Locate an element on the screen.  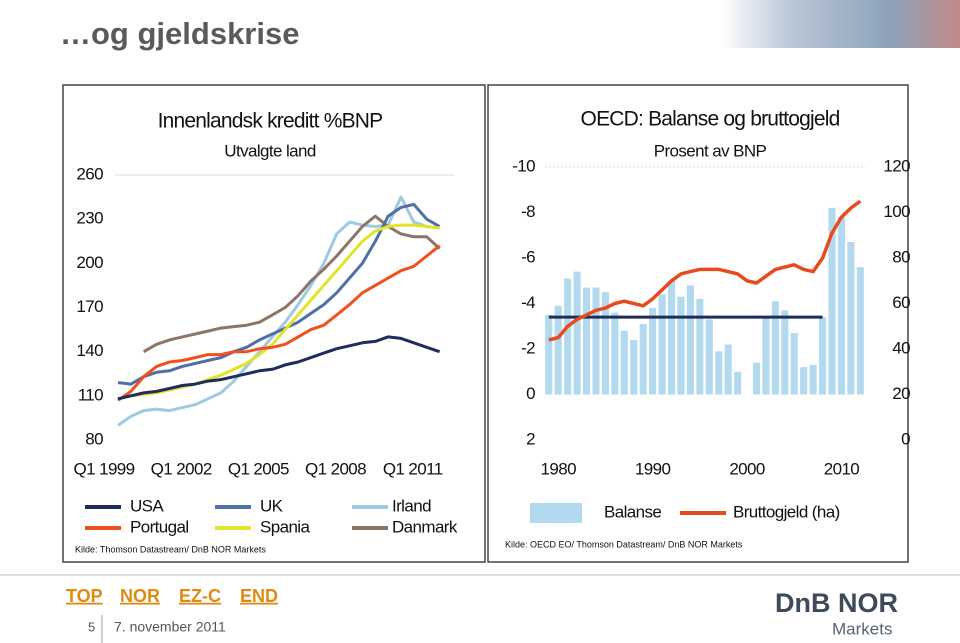
x-tick-label: Q1 2011 is located at coordinates (413, 468).